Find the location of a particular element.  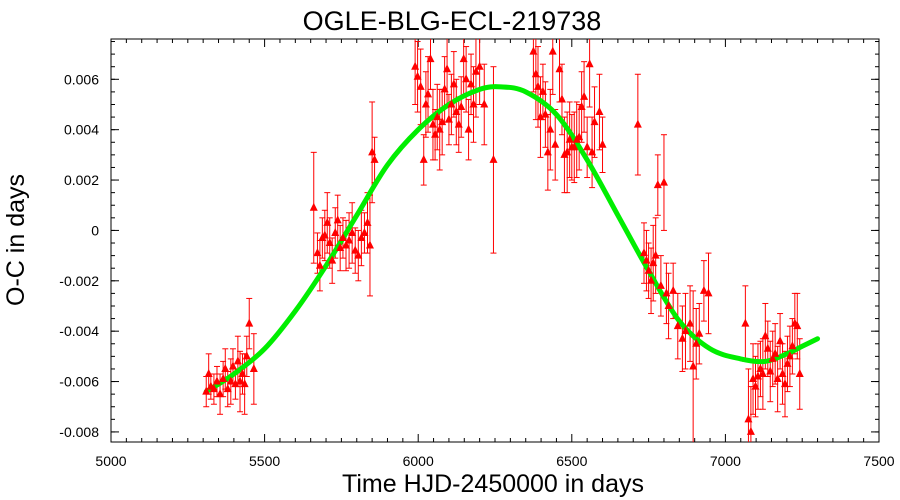

y-tick-label: -0.008 is located at coordinates (79, 432).